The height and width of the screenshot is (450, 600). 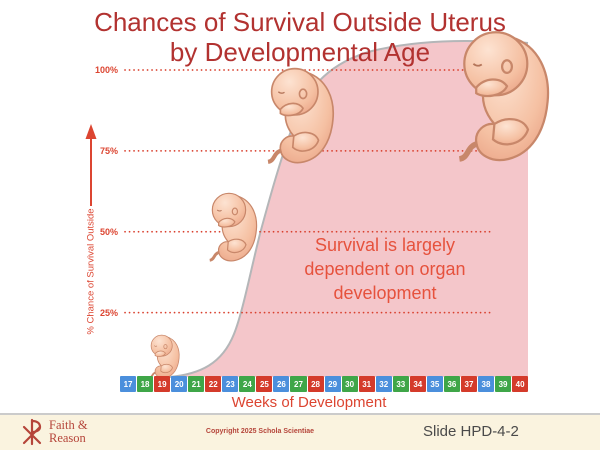 I want to click on week-cell-18: 18, so click(x=145, y=384).